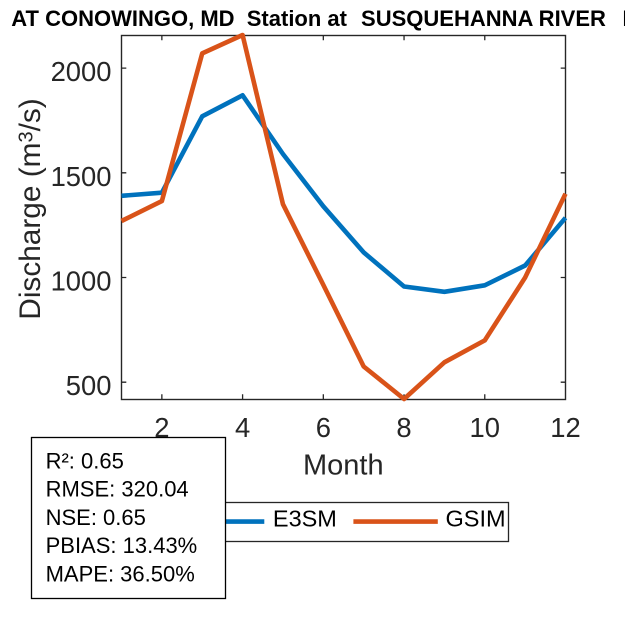 The height and width of the screenshot is (625, 625). Describe the element at coordinates (81, 71) in the screenshot. I see `svg-text: 2000` at that location.